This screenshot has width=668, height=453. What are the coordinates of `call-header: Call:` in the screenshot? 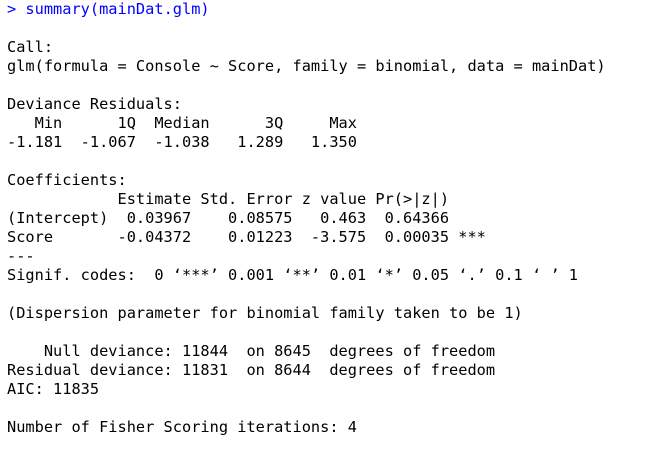 It's located at (30, 47).